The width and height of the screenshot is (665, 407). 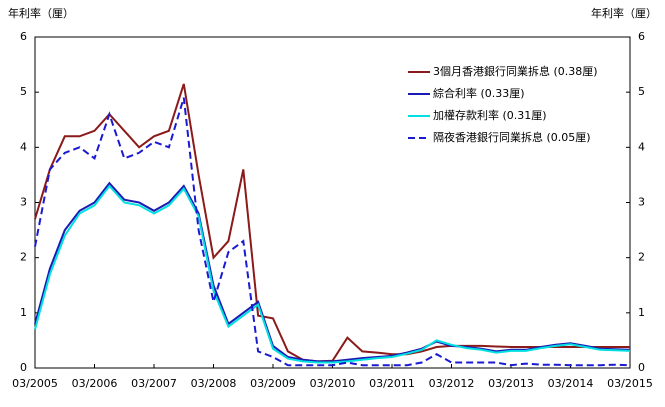 What do you see at coordinates (641, 367) in the screenshot?
I see `y2-tick-label: 0` at bounding box center [641, 367].